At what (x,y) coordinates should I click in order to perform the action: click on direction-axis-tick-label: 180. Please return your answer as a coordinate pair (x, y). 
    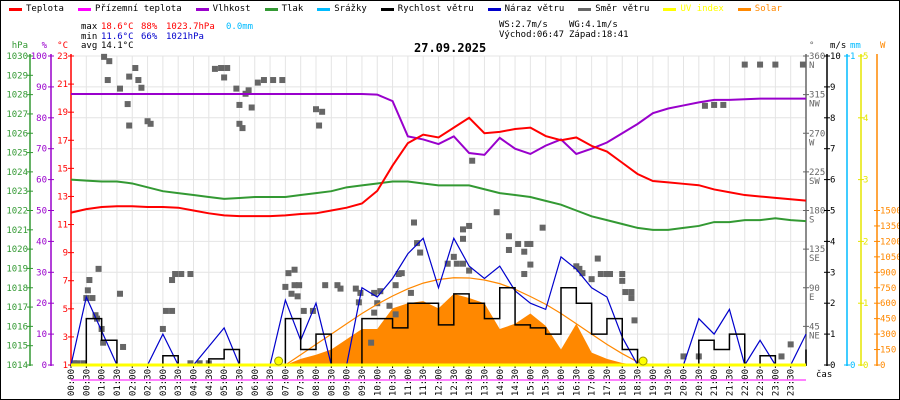
    Looking at the image, I should click on (817, 212).